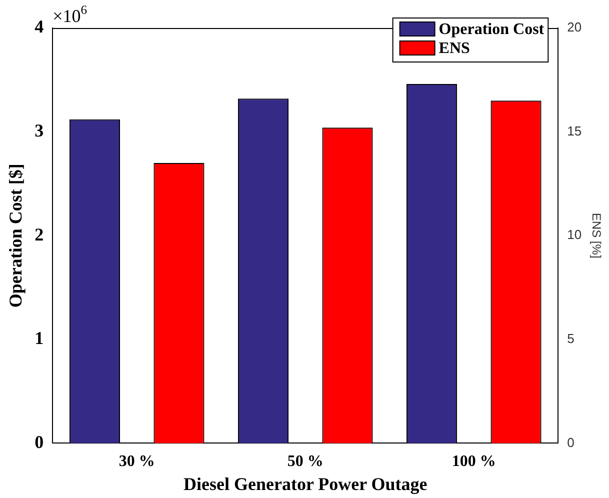 The height and width of the screenshot is (498, 609). Describe the element at coordinates (574, 130) in the screenshot. I see `y2-tick-label: 15` at that location.